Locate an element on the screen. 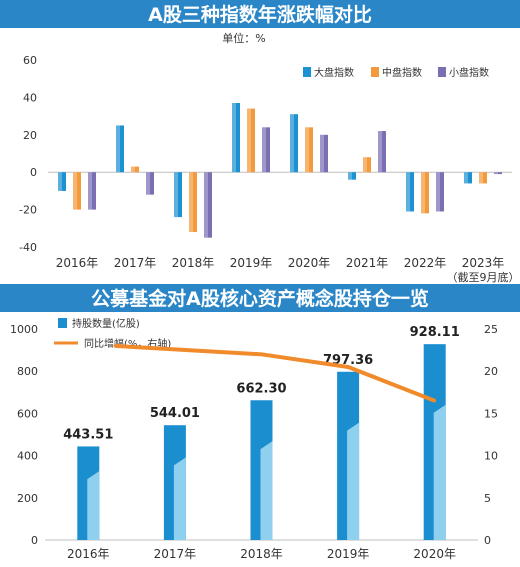 This screenshot has height=567, width=520. y-tick-label: -40 is located at coordinates (28, 247).